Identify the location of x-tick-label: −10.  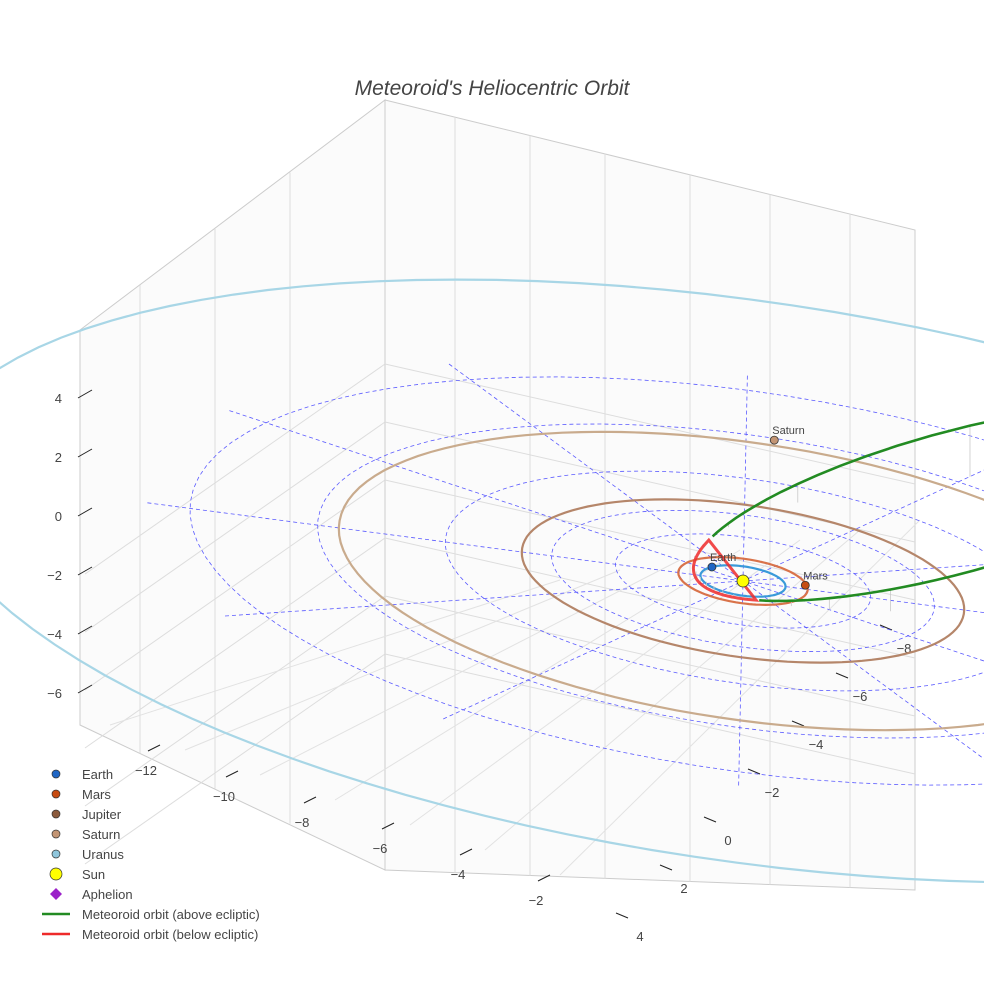
(224, 796).